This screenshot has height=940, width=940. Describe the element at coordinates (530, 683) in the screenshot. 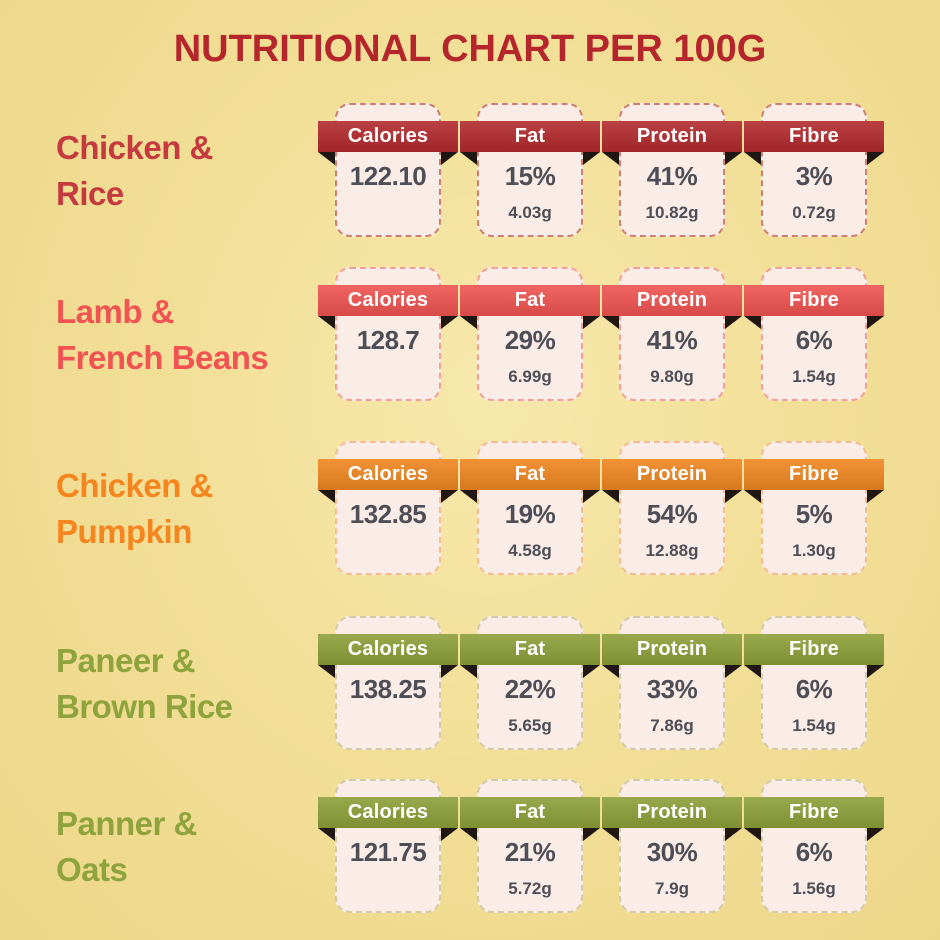

I see `fat-card: Fat 22% 5.65g` at that location.